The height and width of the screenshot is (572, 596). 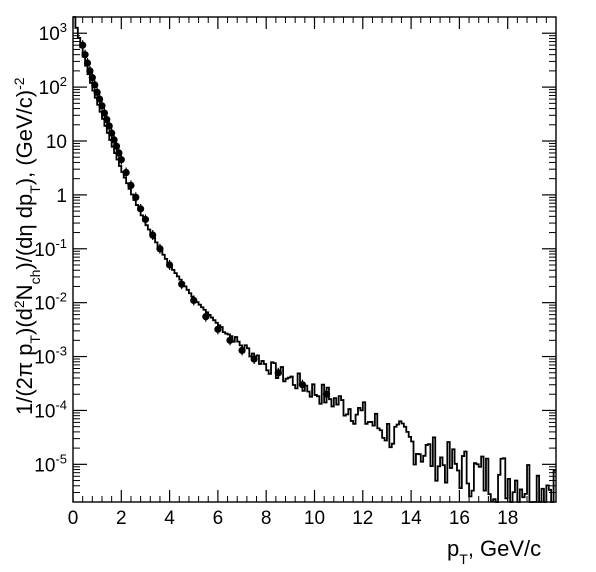 What do you see at coordinates (507, 518) in the screenshot?
I see `x-tick-label: 18` at bounding box center [507, 518].